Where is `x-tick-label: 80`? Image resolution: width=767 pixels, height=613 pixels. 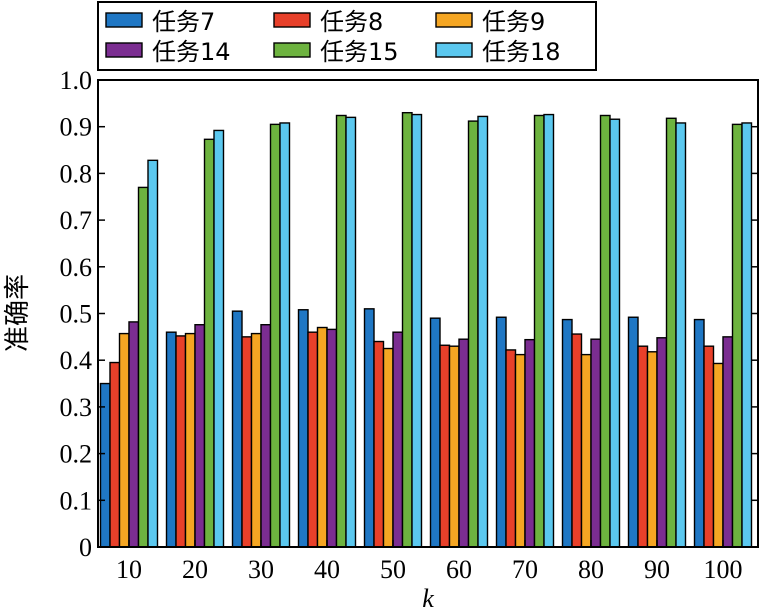 x-tick-label: 80 is located at coordinates (591, 569).